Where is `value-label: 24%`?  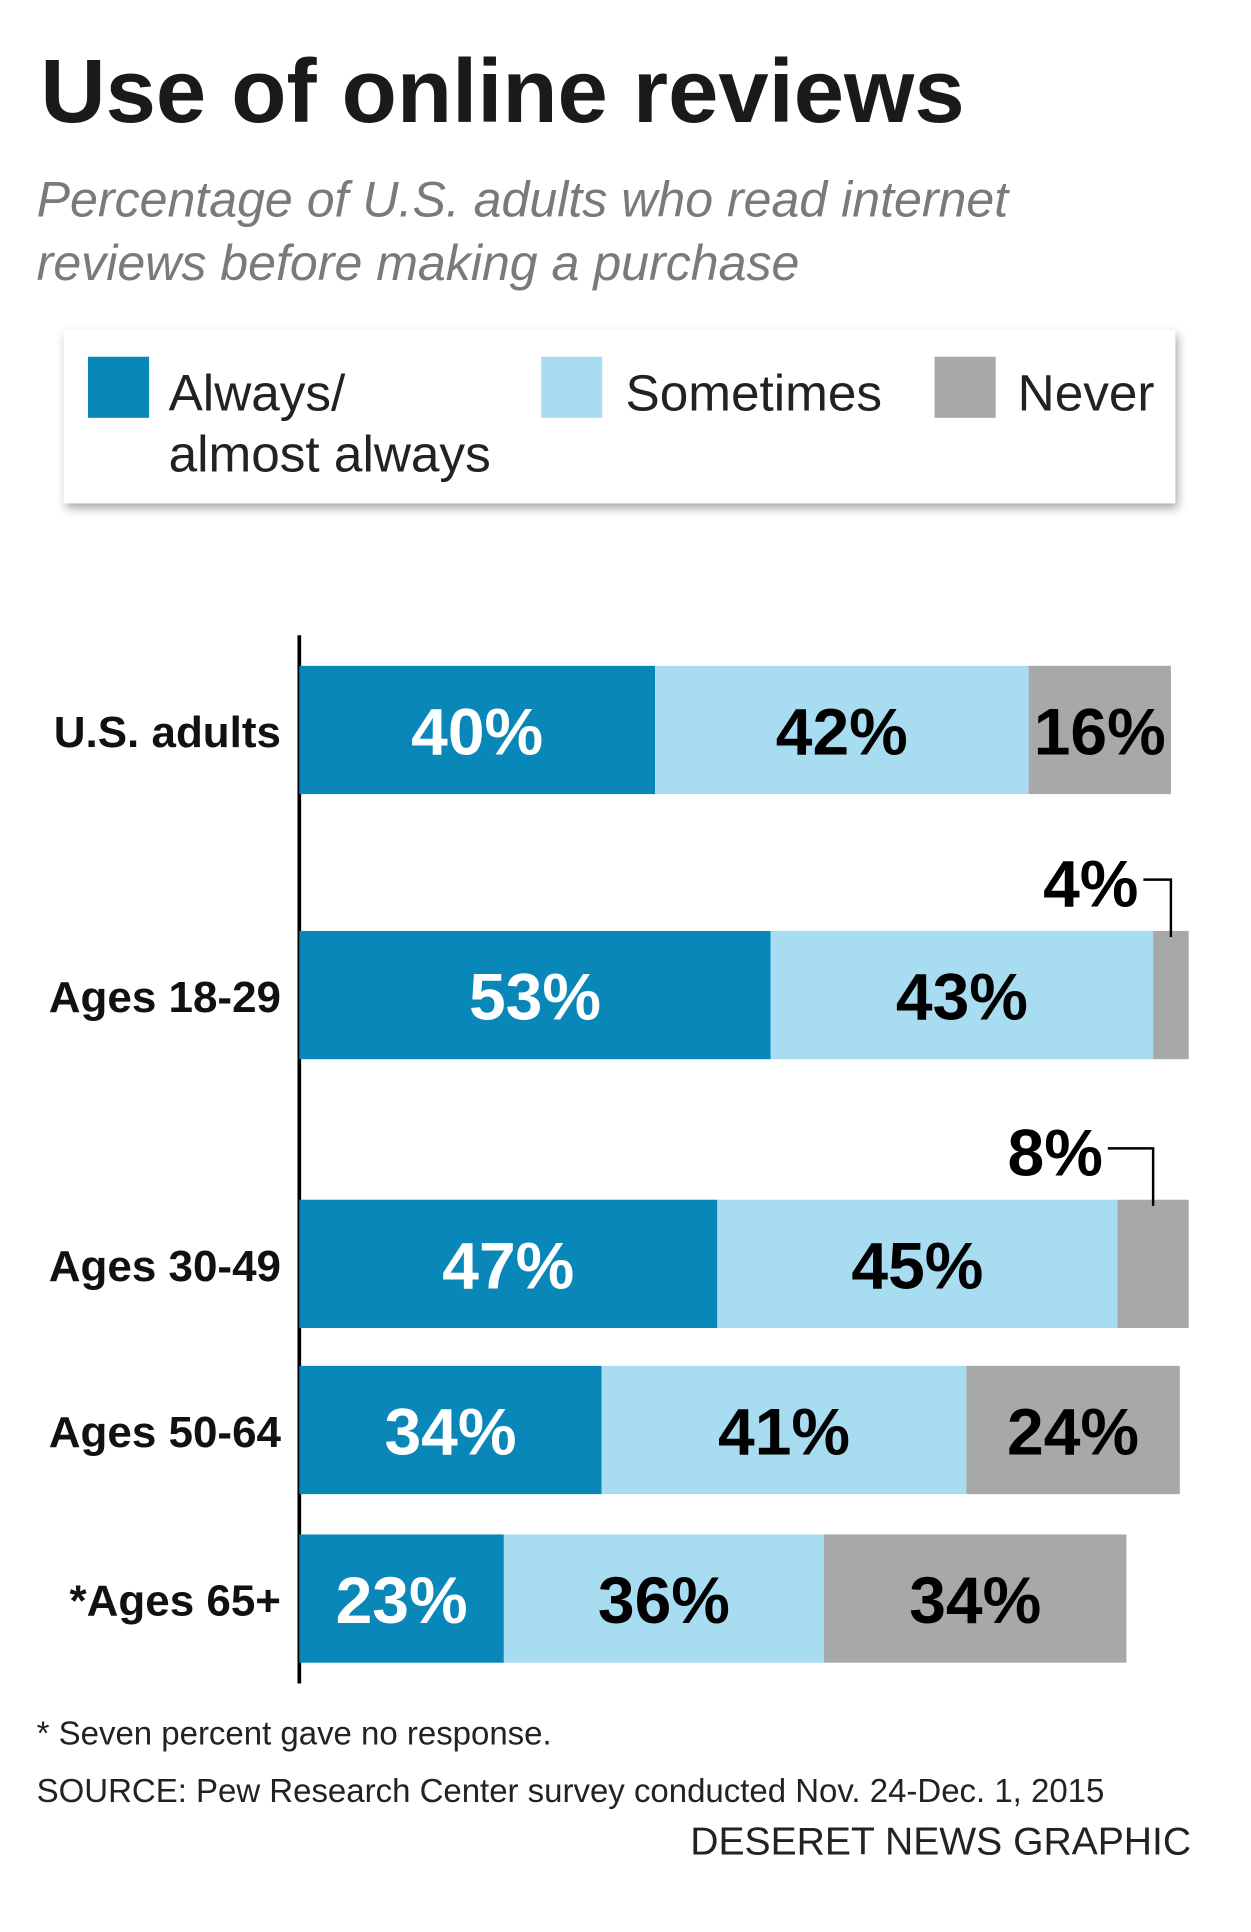
value-label: 24% is located at coordinates (1073, 1431).